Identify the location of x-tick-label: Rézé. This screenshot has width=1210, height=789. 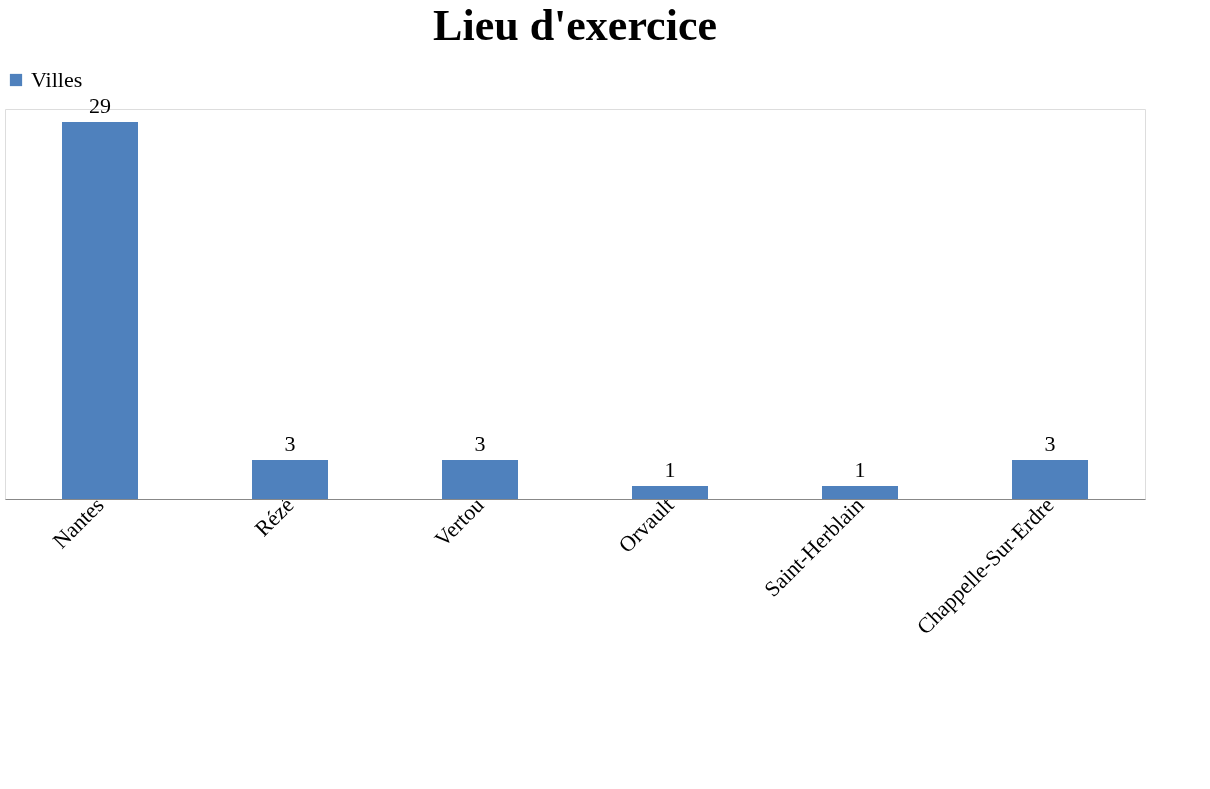
(274, 517).